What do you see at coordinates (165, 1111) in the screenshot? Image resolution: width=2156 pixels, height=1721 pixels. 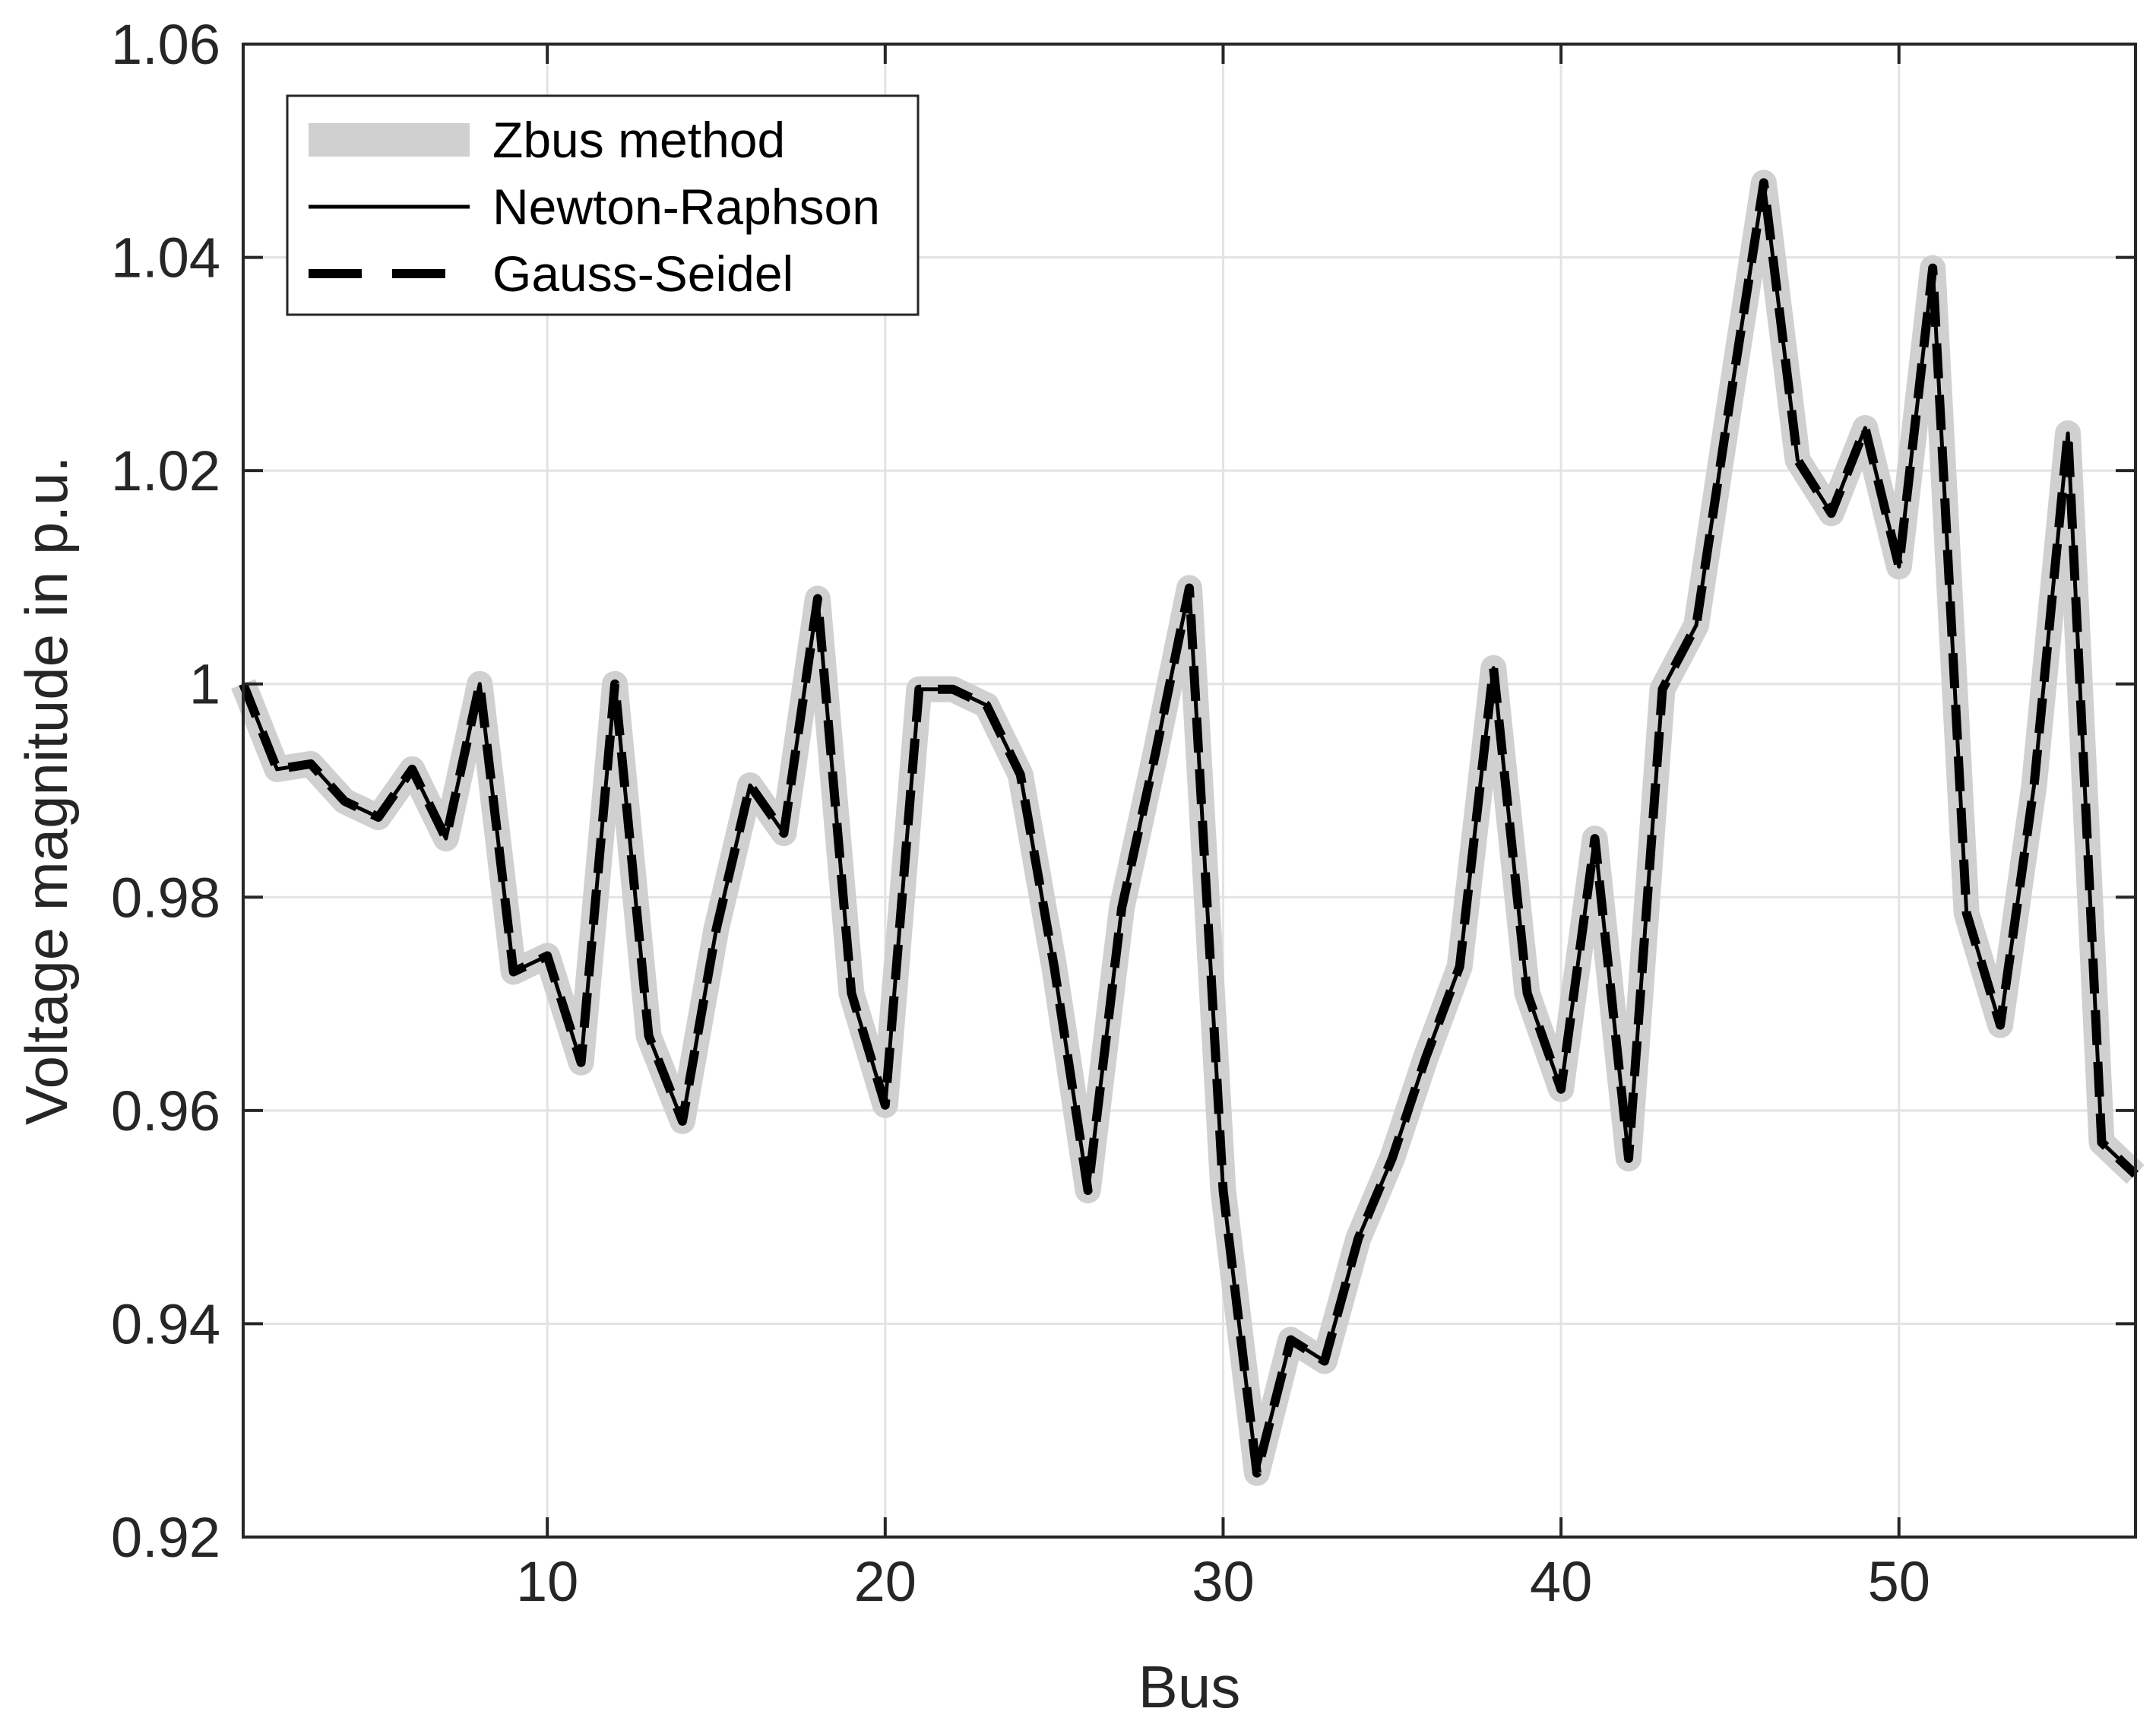 I see `y-tick-label: 0.96` at bounding box center [165, 1111].